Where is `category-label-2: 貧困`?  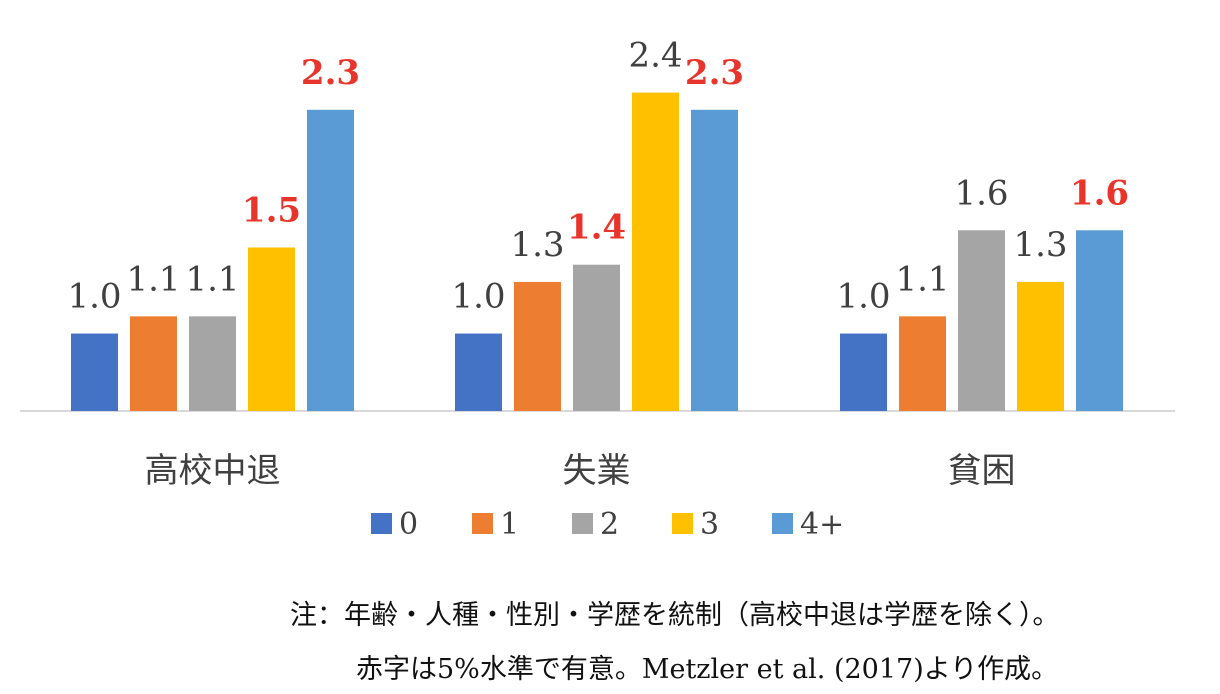 category-label-2: 貧困 is located at coordinates (982, 471).